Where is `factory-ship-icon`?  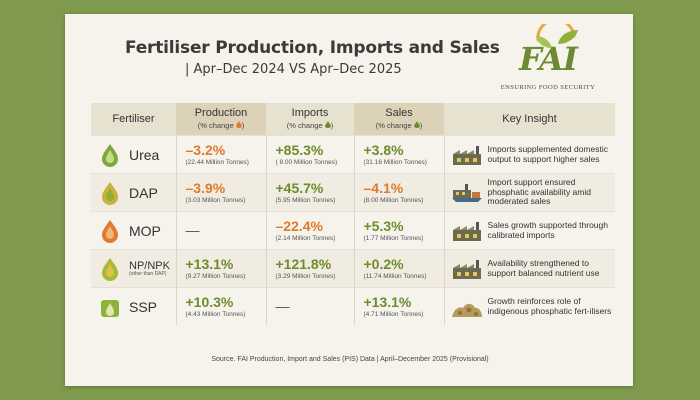
factory-ship-icon is located at coordinates (466, 193).